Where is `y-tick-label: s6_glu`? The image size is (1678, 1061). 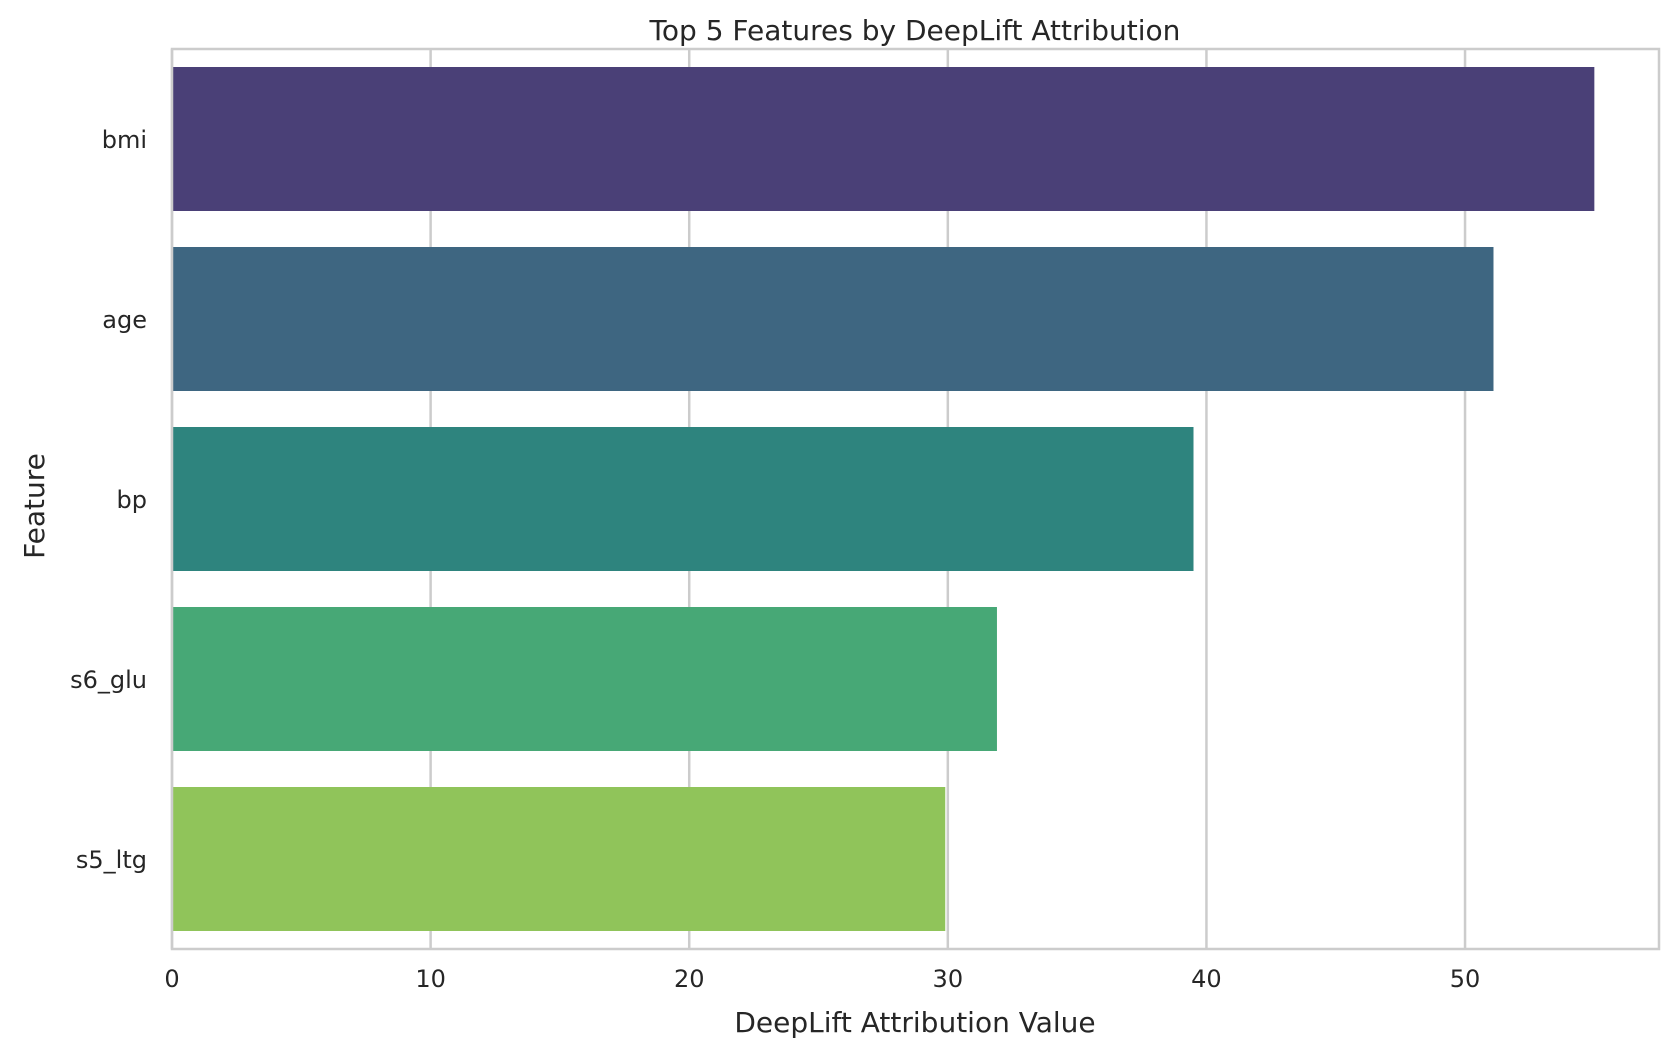 y-tick-label: s6_glu is located at coordinates (108, 680).